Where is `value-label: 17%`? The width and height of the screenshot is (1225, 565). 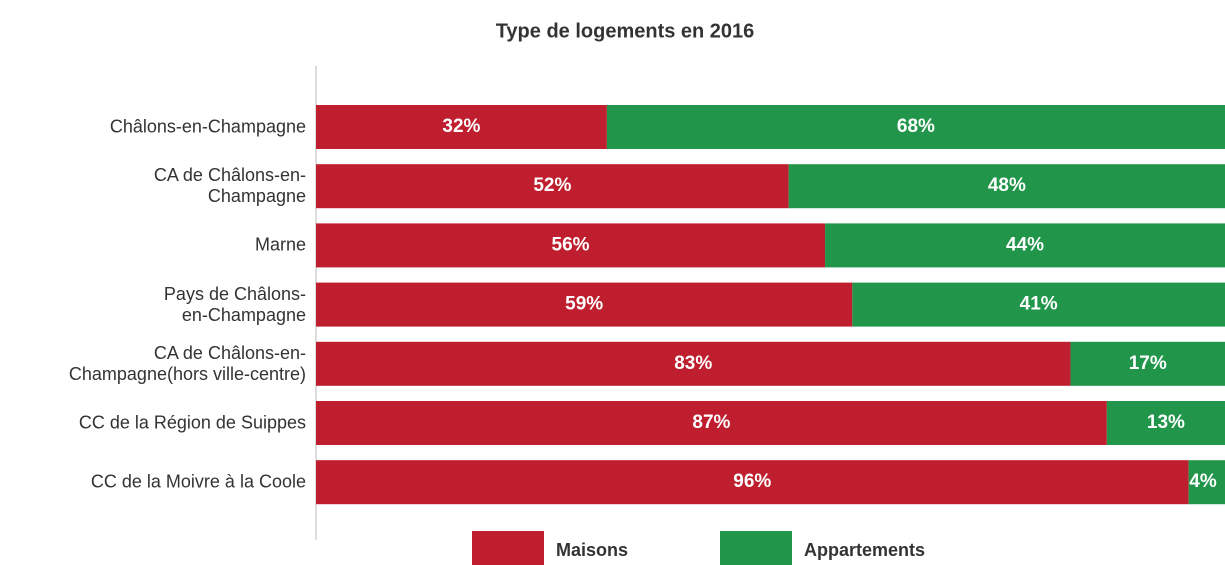 value-label: 17% is located at coordinates (1148, 363).